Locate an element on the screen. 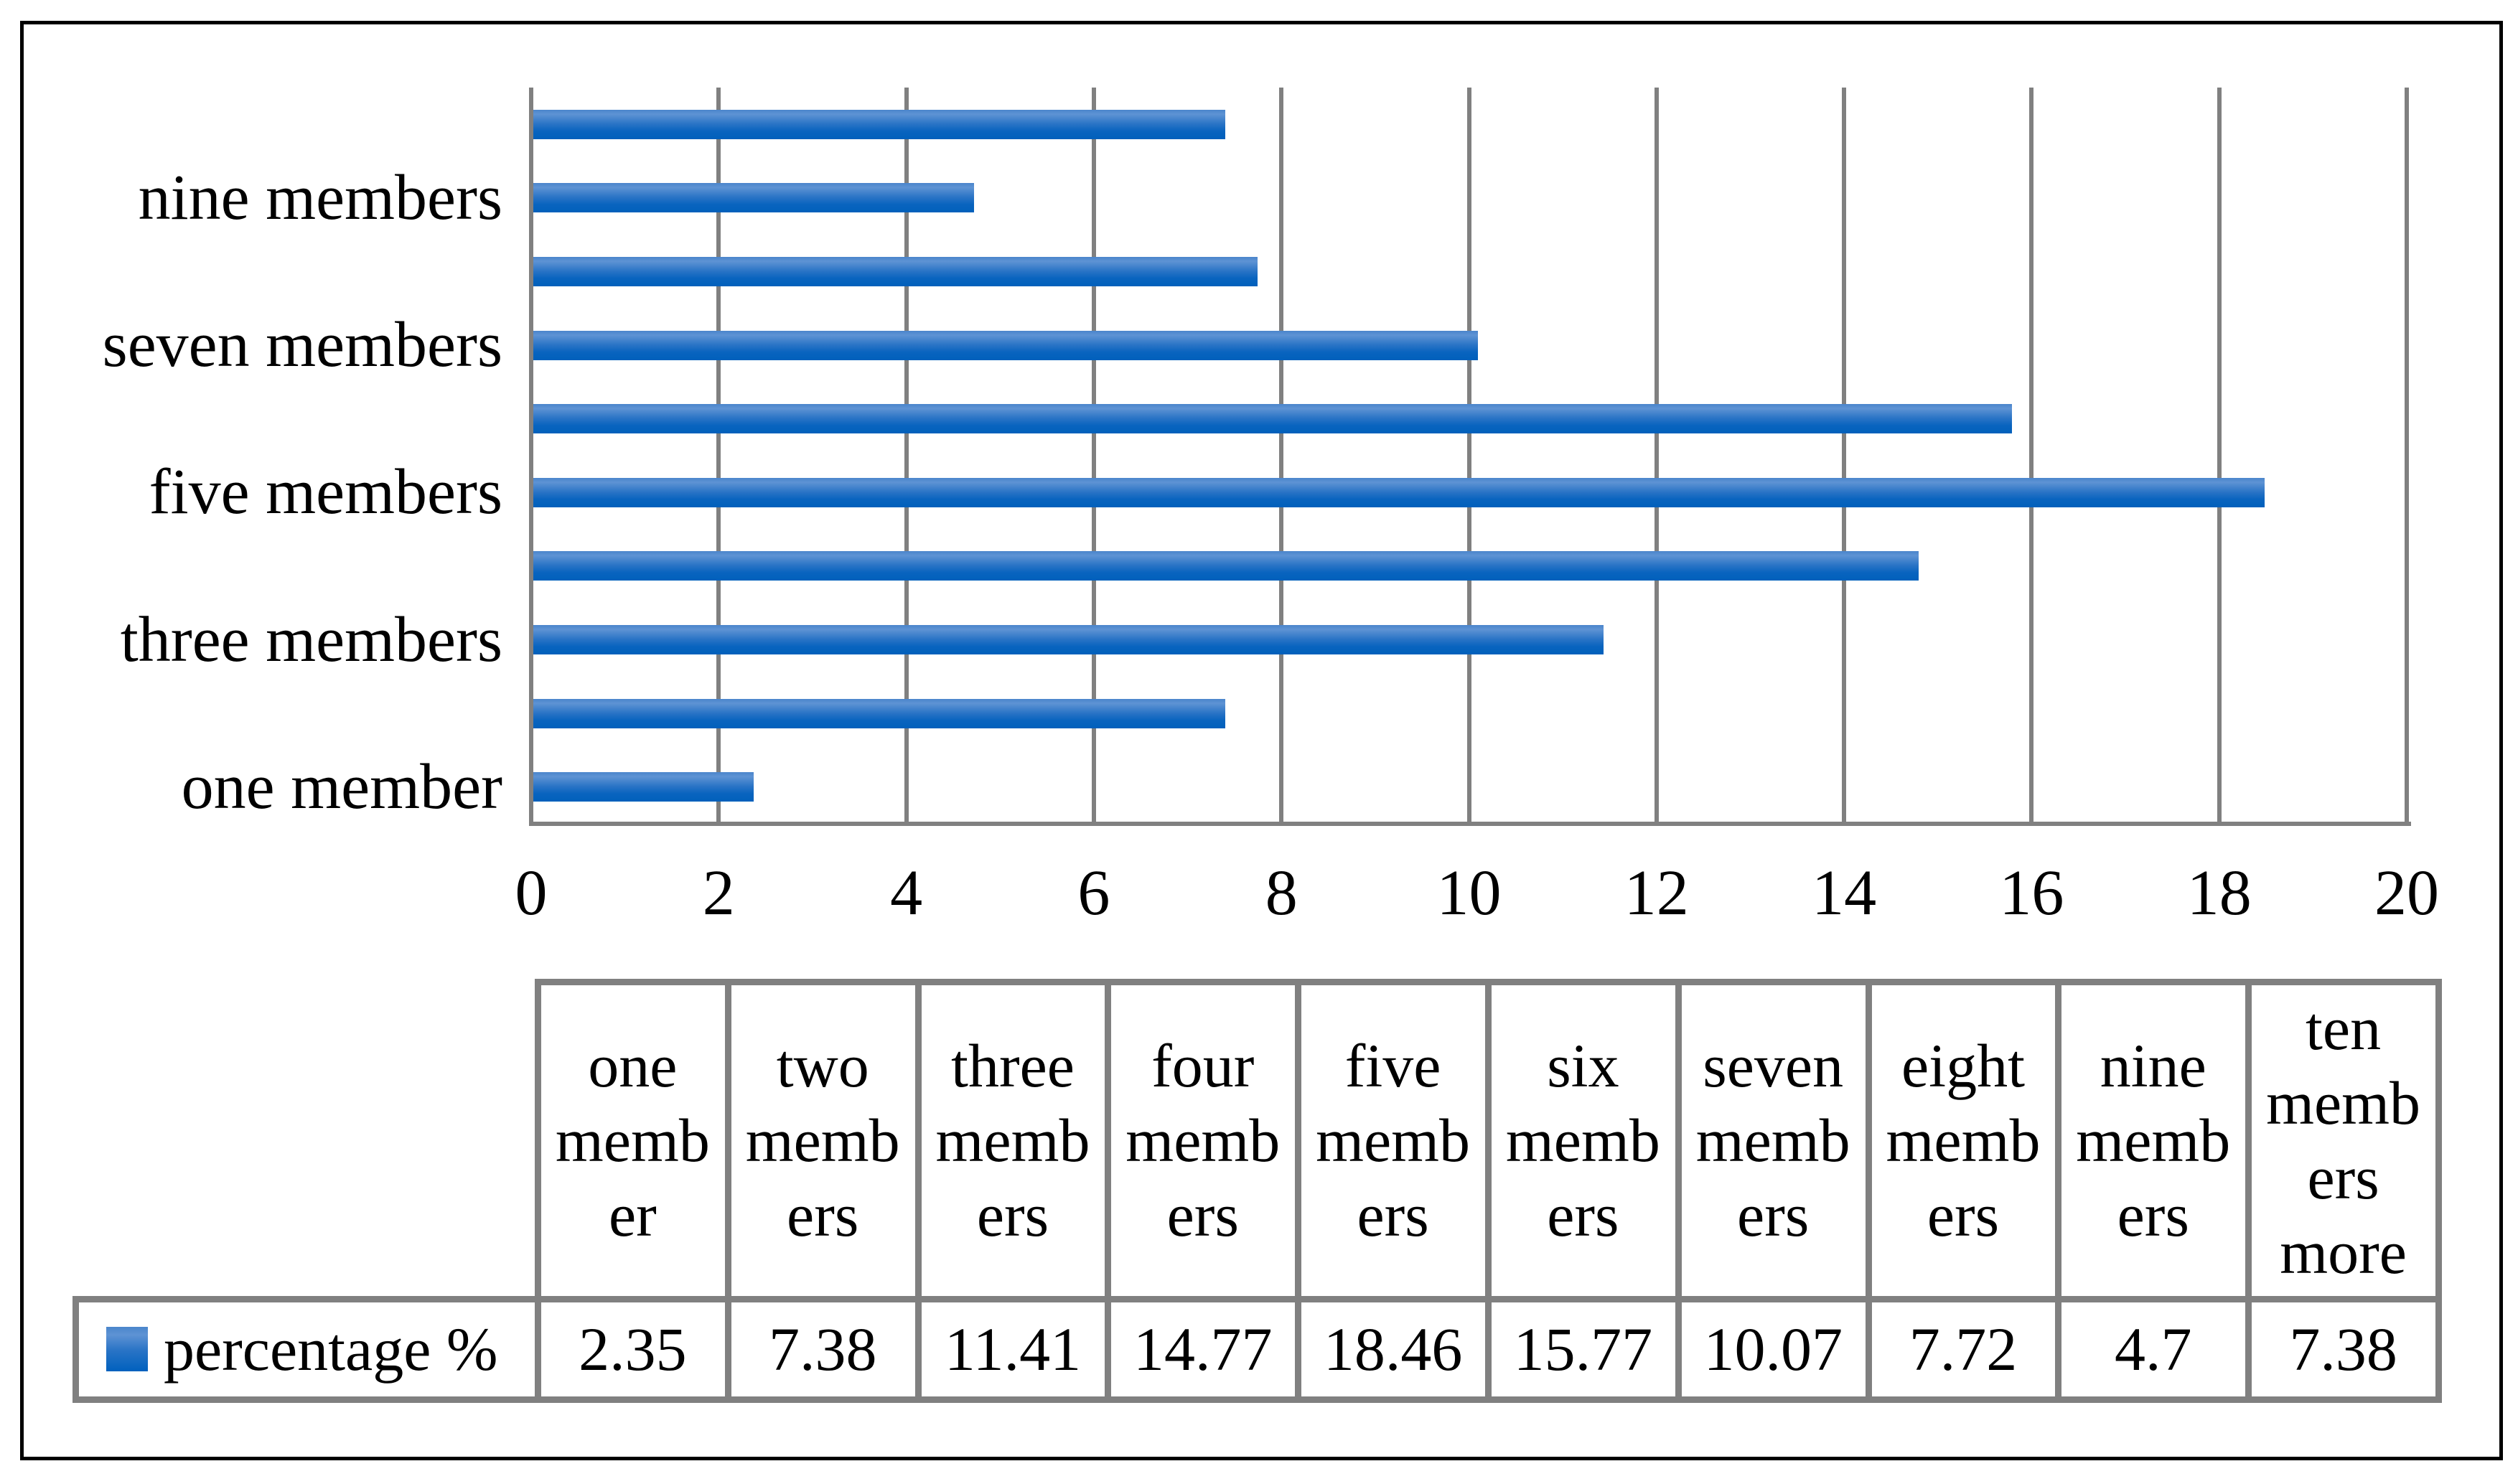  table-value-cell: 2.35 is located at coordinates (633, 1349).